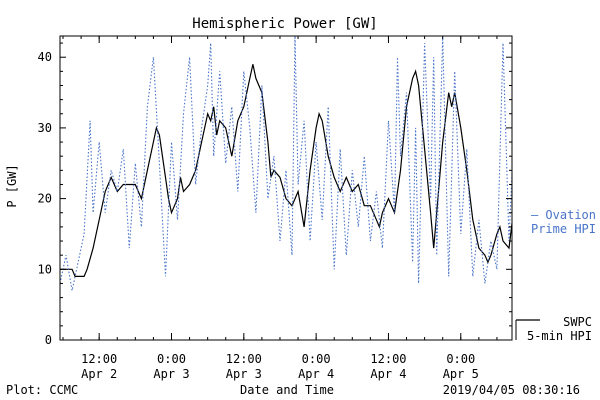 The image size is (600, 400). What do you see at coordinates (511, 390) in the screenshot?
I see `timestamp: 2019/04/05 08:30:16` at bounding box center [511, 390].